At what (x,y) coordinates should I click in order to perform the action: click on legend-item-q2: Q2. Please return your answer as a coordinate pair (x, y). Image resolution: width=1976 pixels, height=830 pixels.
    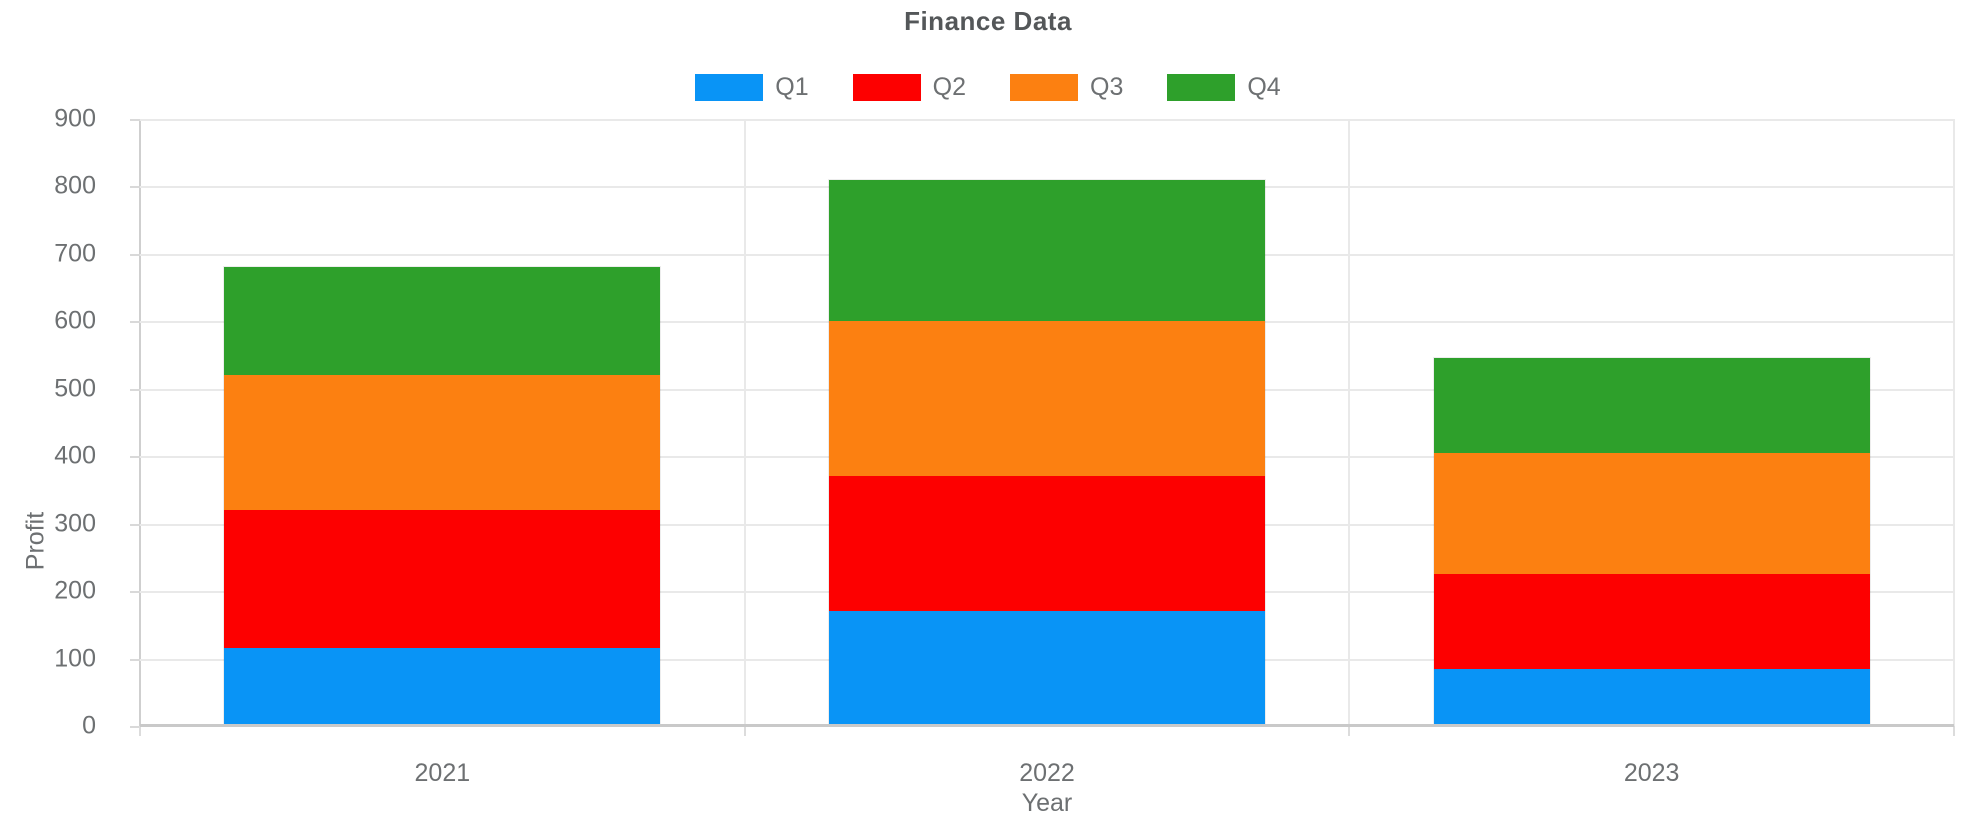
    Looking at the image, I should click on (909, 87).